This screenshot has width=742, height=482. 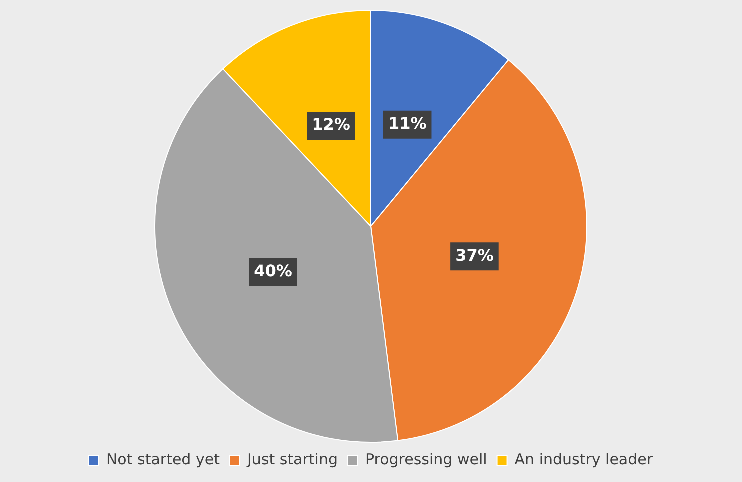 What do you see at coordinates (584, 459) in the screenshot?
I see `legend-label: An industry leader` at bounding box center [584, 459].